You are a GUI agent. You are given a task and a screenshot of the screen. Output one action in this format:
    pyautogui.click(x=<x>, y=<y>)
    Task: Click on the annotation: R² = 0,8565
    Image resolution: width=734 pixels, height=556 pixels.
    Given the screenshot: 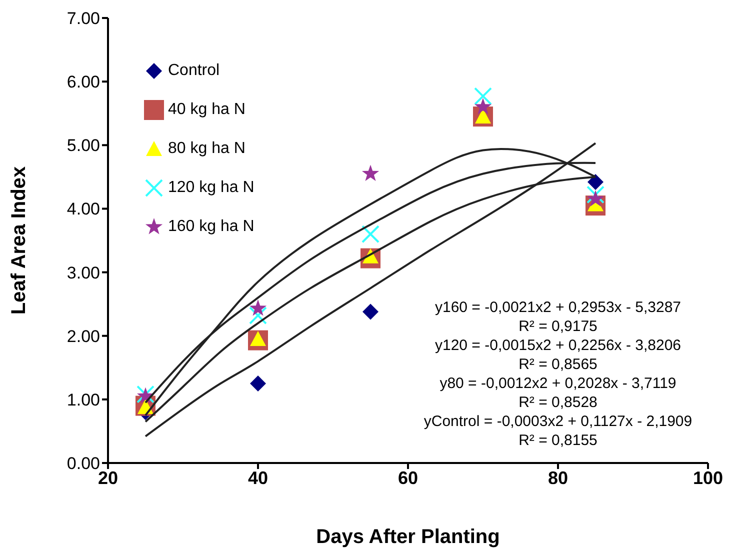 What is the action you would take?
    pyautogui.click(x=558, y=364)
    